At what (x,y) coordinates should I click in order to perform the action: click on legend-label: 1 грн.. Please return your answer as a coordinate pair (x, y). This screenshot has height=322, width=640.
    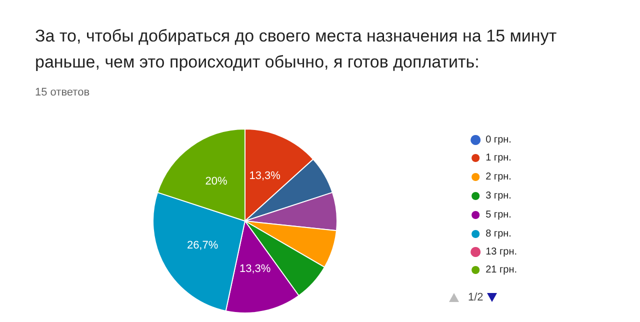
    Looking at the image, I should click on (499, 158).